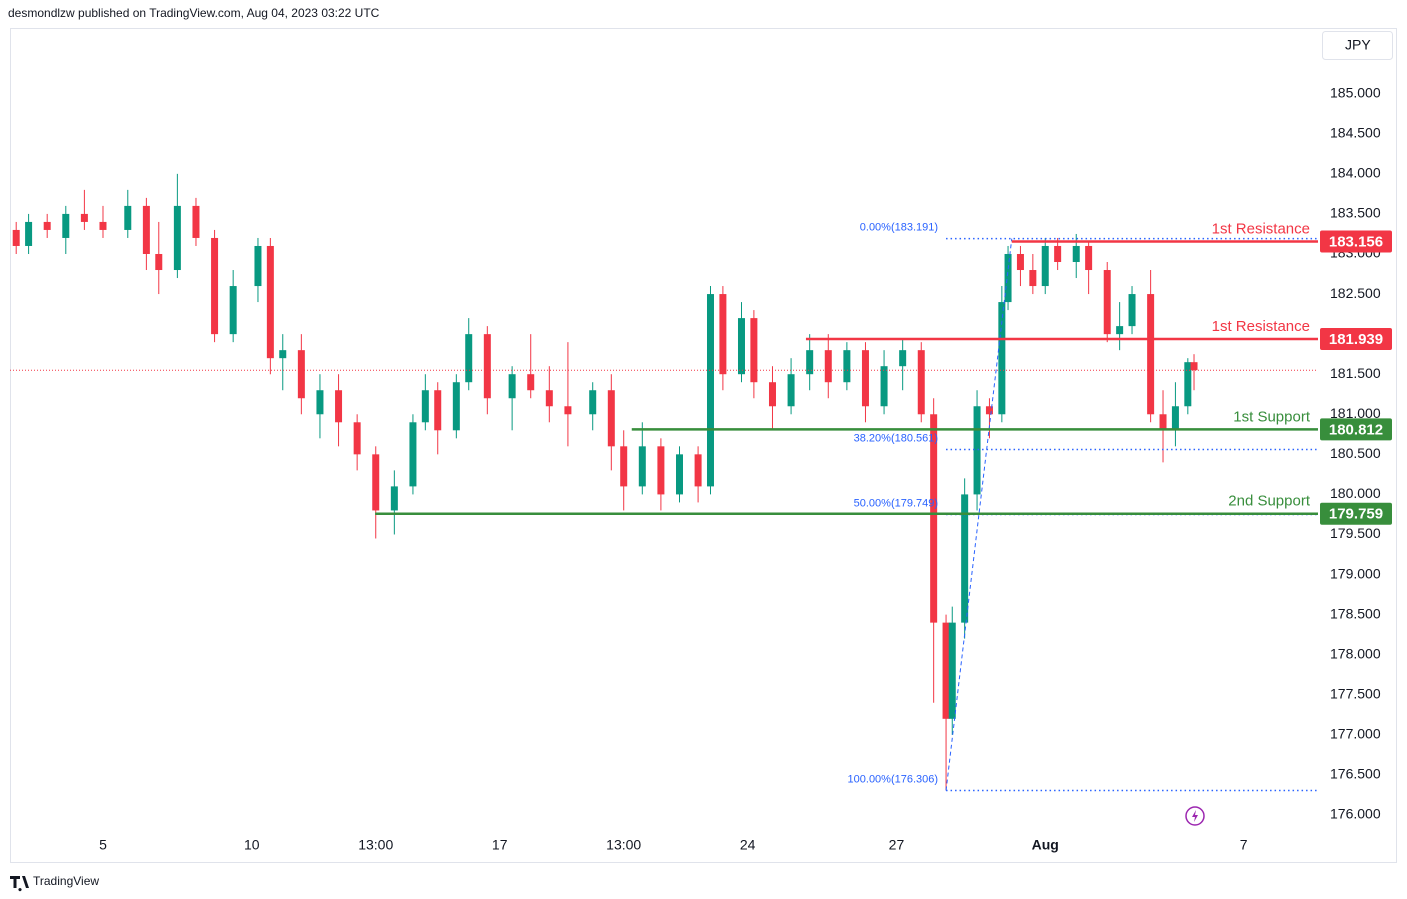 This screenshot has height=899, width=1407. Describe the element at coordinates (1355, 533) in the screenshot. I see `y-tick-label: 179.500` at that location.